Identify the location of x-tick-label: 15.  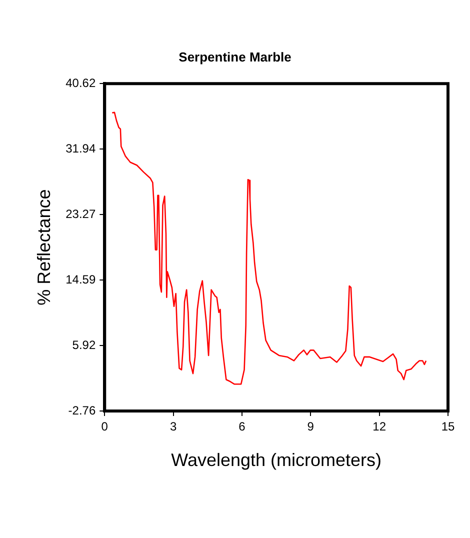
(448, 427).